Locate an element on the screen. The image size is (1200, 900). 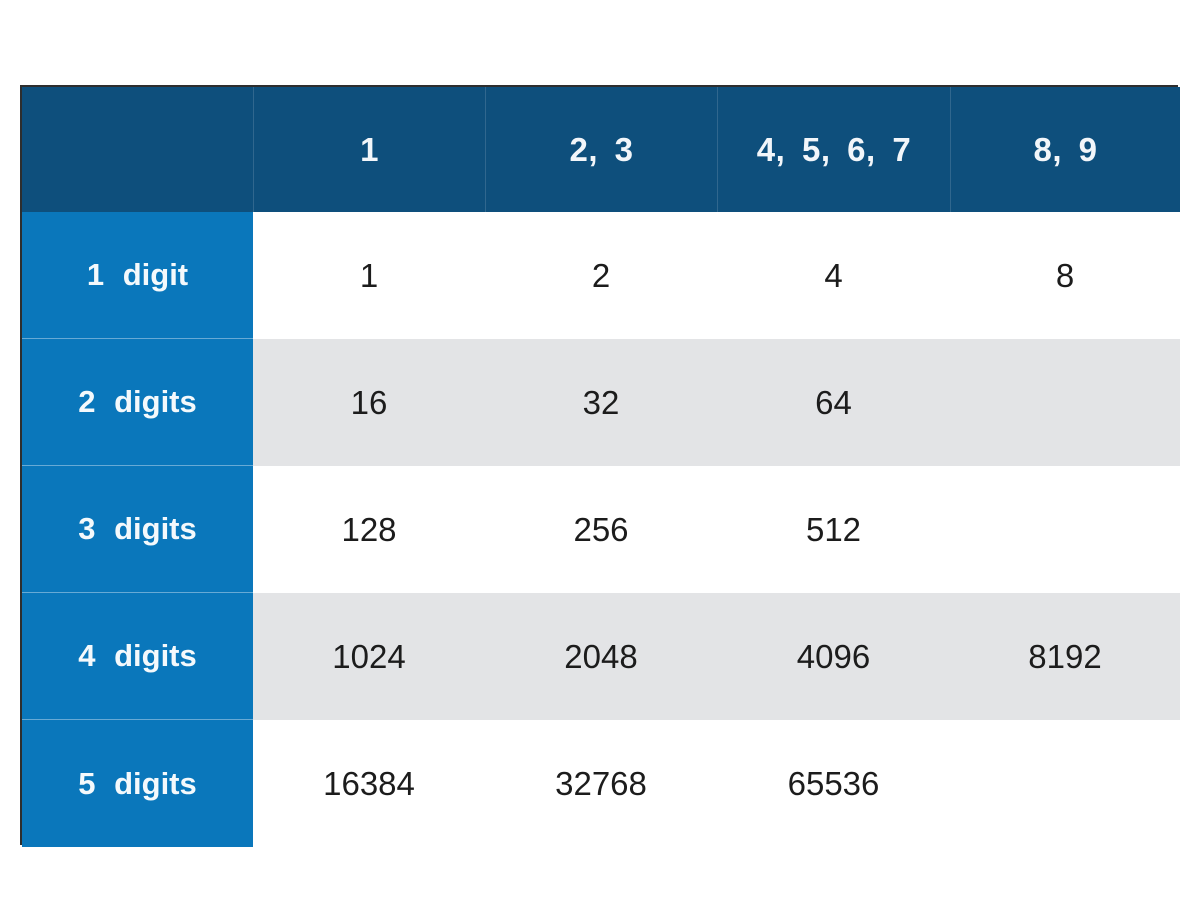
table-cell: 256 is located at coordinates (601, 529).